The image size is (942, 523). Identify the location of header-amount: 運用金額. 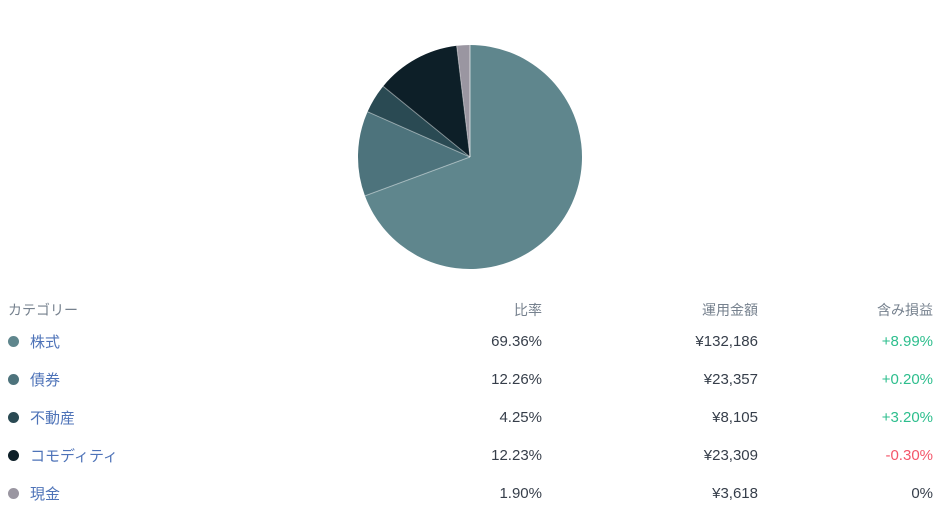
(730, 310).